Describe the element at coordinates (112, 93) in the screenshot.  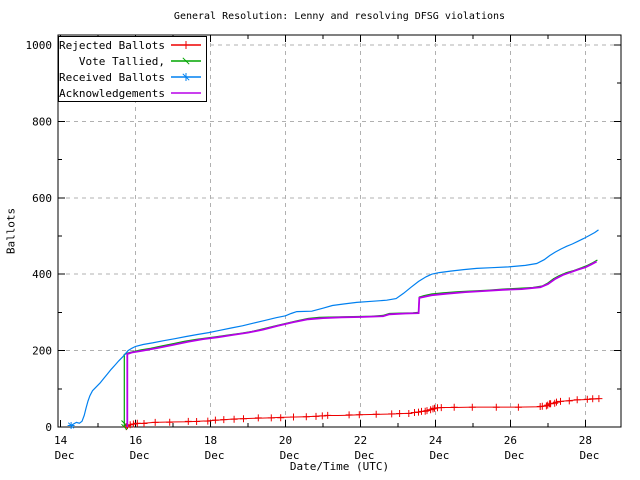
I see `legend-label-acknowledgements: Acknowledgements` at that location.